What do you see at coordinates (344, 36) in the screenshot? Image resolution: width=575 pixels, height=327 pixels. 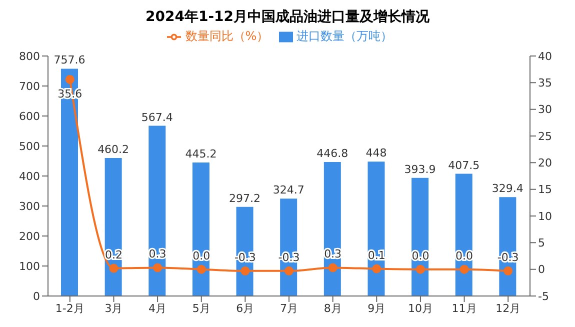 I see `legend-label: 进口数量（万吨）` at bounding box center [344, 36].